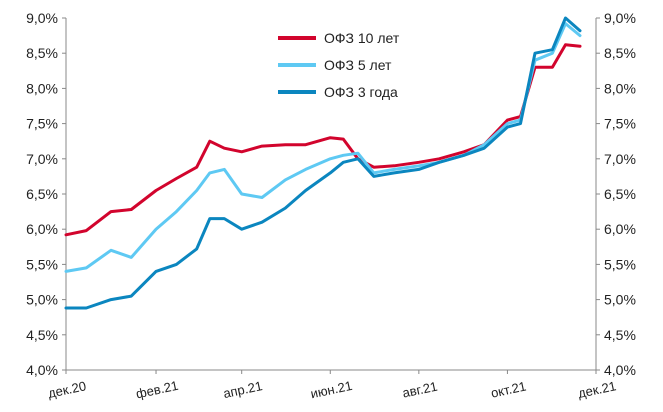 The height and width of the screenshot is (412, 663). I want to click on right-y-tick-label: 9,0%, so click(620, 18).